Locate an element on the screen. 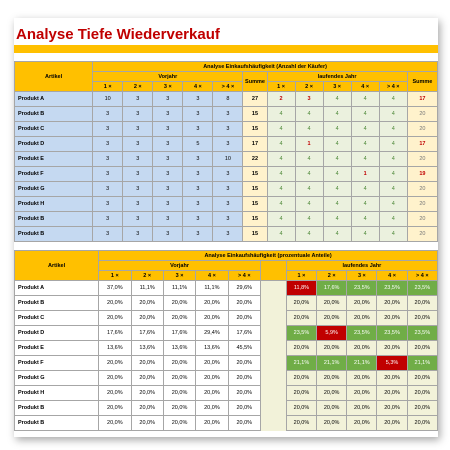  cell: 10 is located at coordinates (228, 159).